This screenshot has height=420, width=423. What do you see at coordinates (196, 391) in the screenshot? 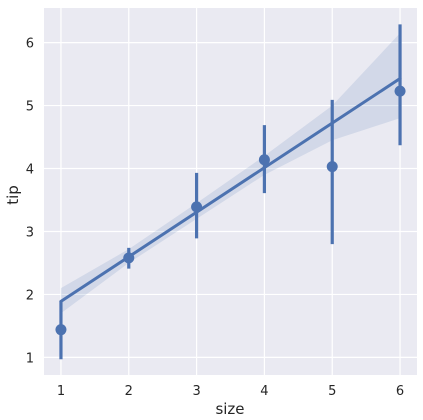
I see `x-tick-label: 3` at bounding box center [196, 391].